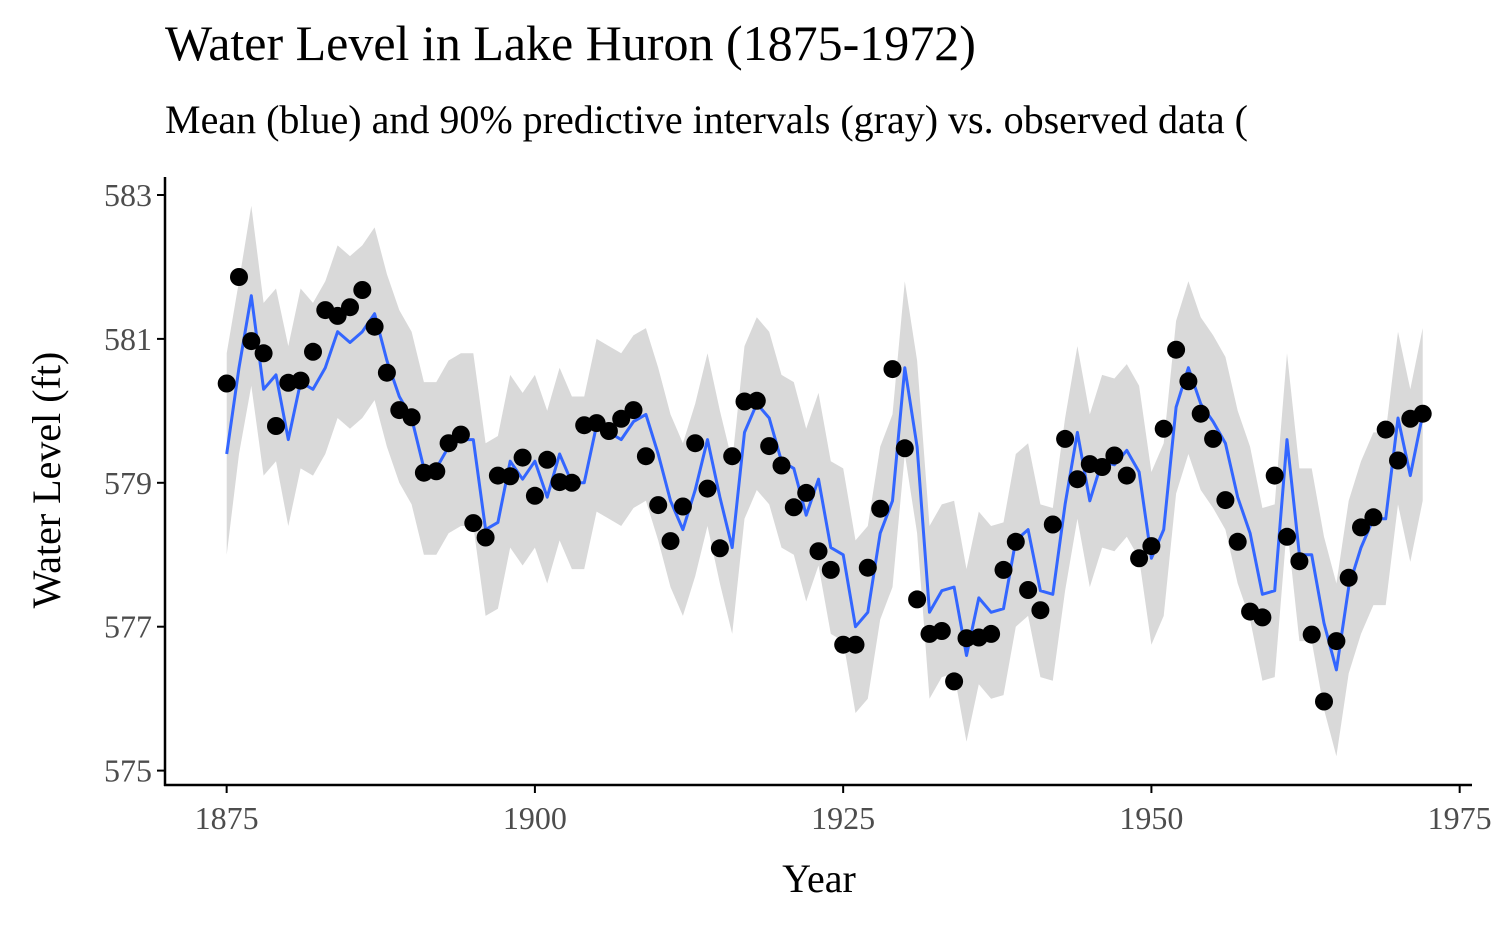 Image resolution: width=1500 pixels, height=927 pixels. I want to click on x-tick-label: 1975, so click(1460, 818).